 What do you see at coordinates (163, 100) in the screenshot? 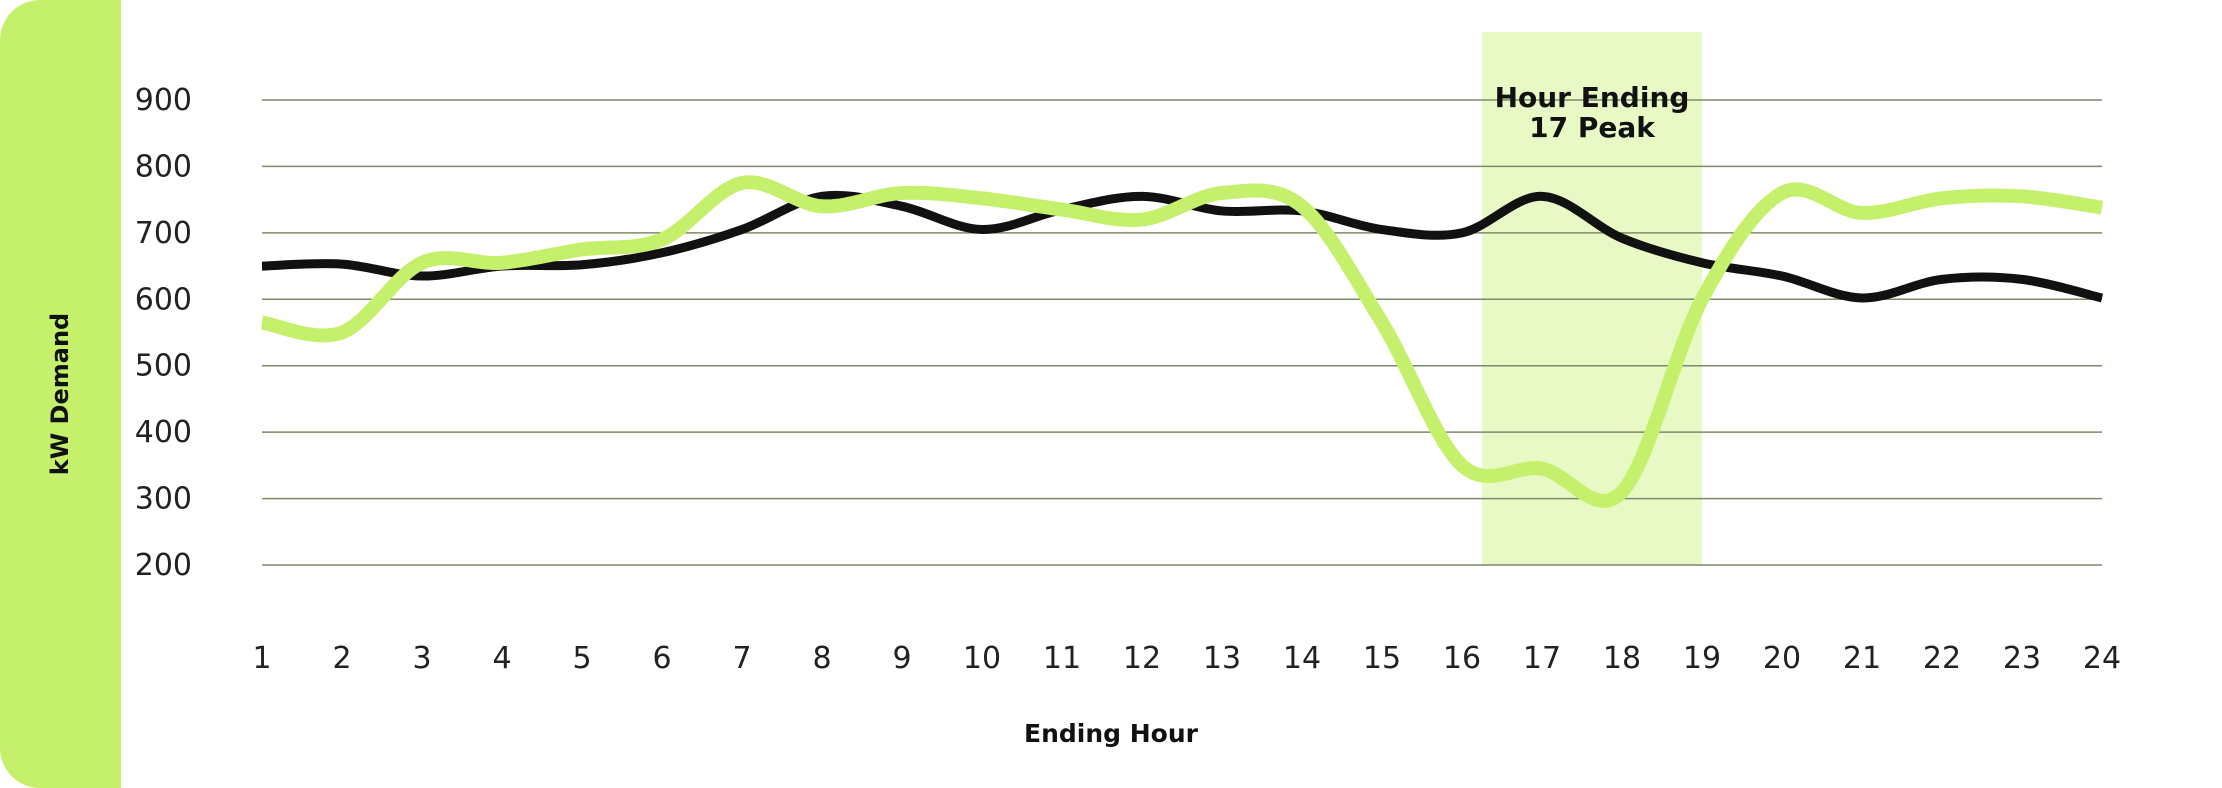
I see `y-tick-label: 900` at bounding box center [163, 100].